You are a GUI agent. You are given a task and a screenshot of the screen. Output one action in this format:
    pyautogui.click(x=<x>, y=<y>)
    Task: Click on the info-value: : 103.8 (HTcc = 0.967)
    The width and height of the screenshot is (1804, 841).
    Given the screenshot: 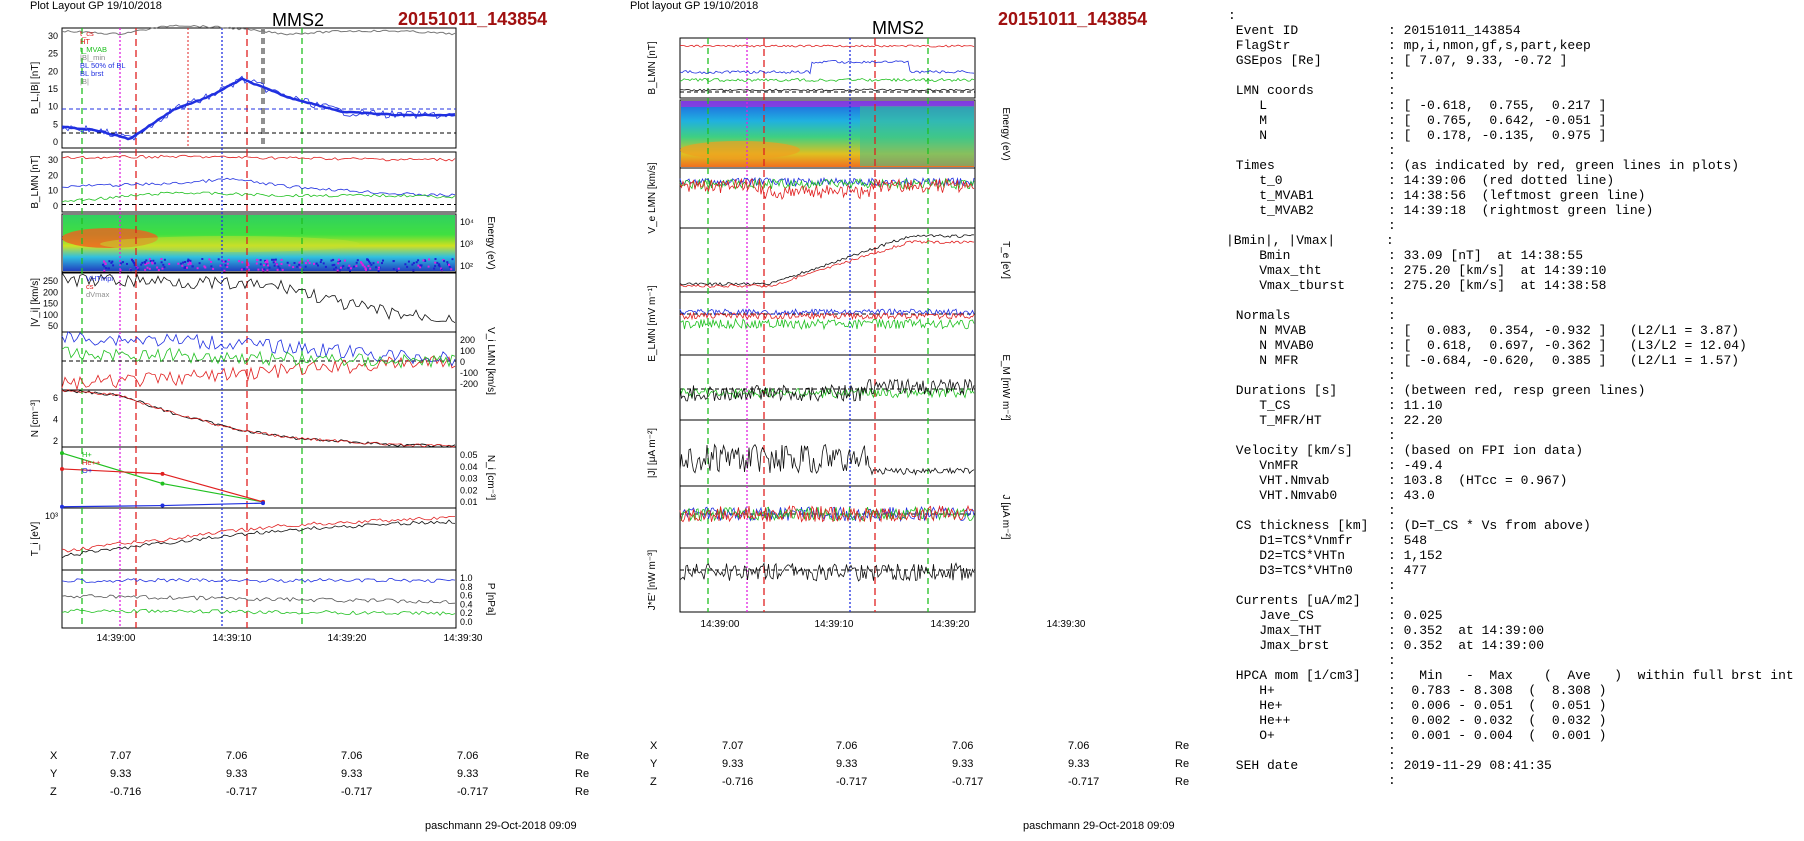 What is the action you would take?
    pyautogui.click(x=1478, y=480)
    